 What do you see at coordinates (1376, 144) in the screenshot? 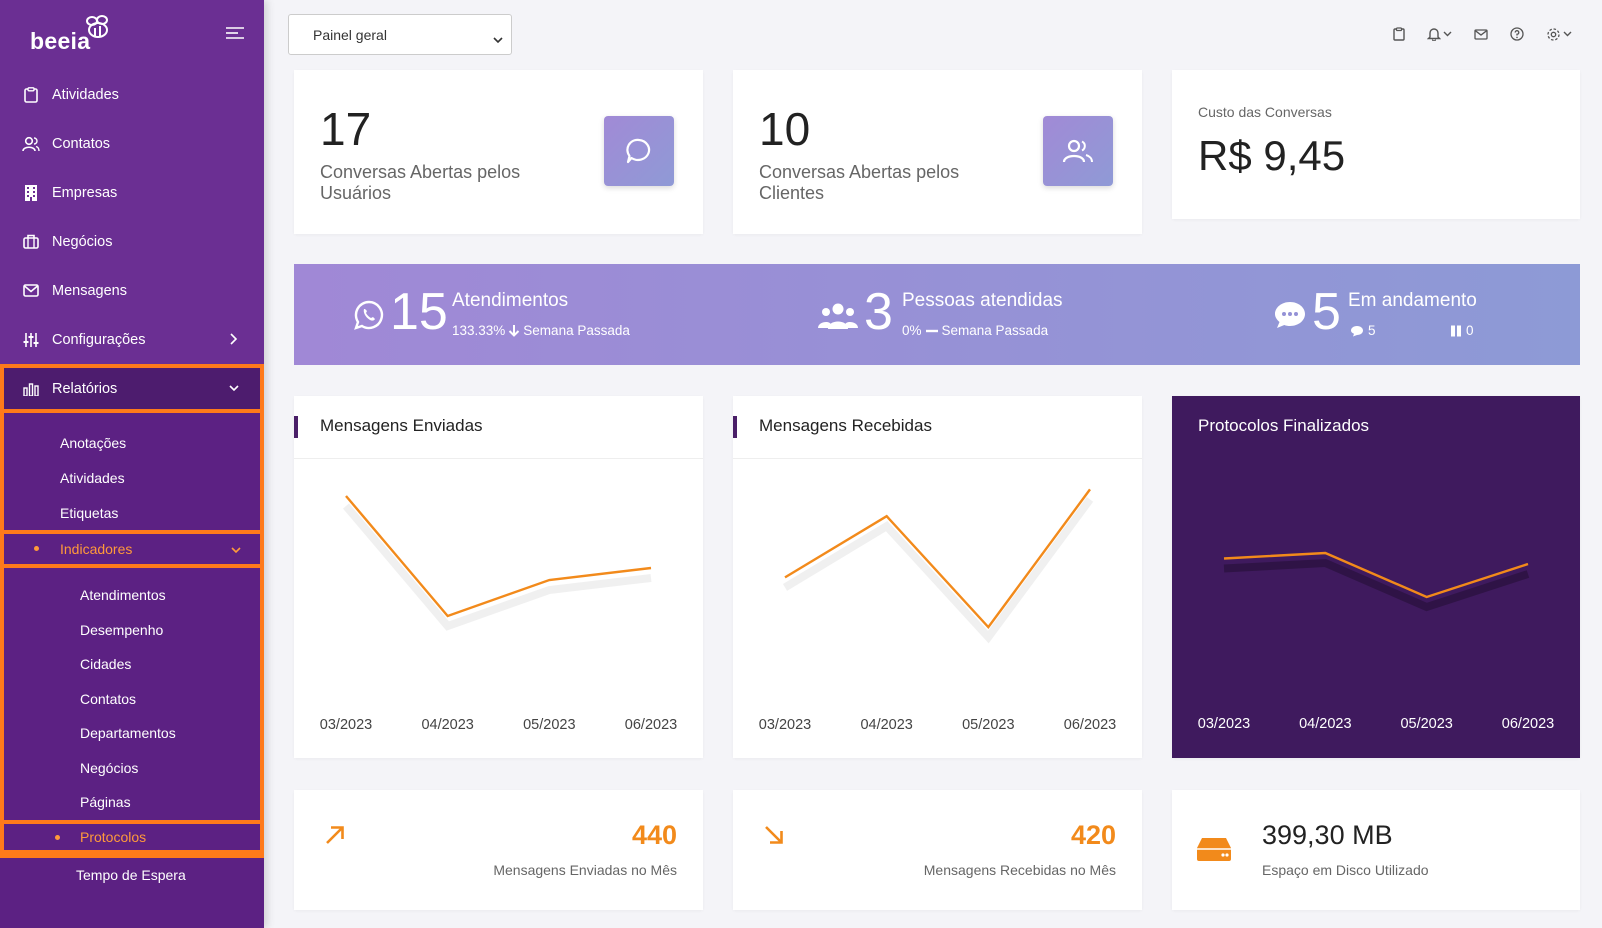
I see `card-conversation-cost: Custo das Conversas R$ 9,45` at bounding box center [1376, 144].